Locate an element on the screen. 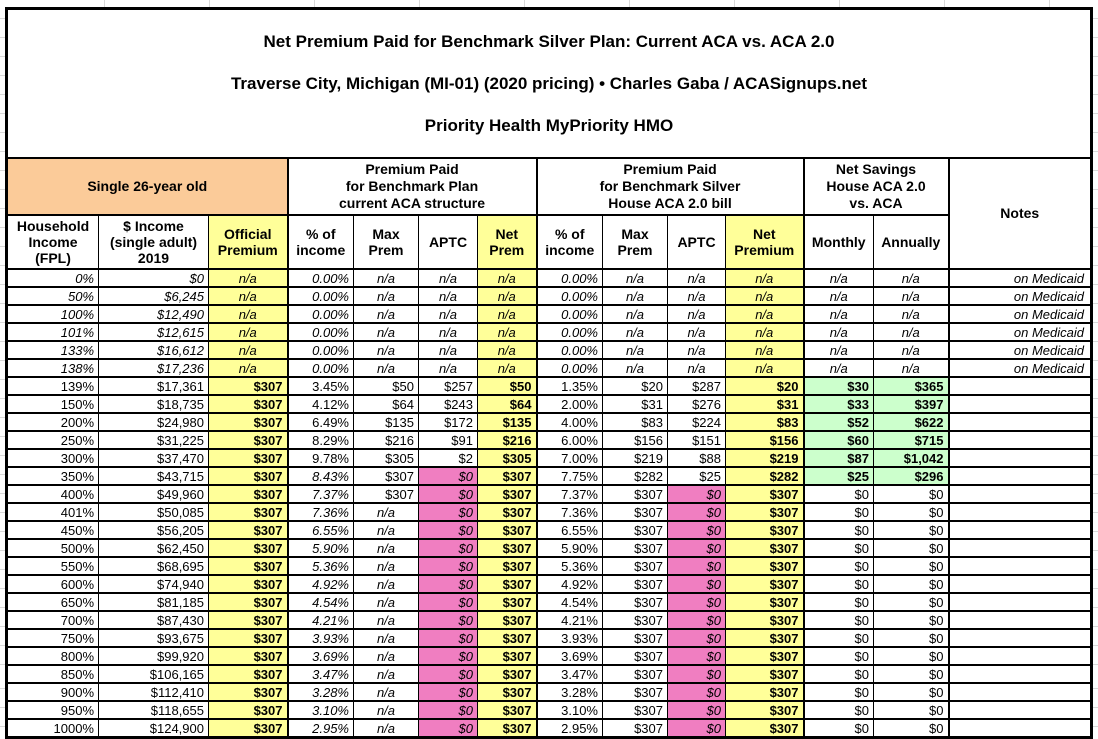 This screenshot has height=739, width=1098. cell-fpl: 100% is located at coordinates (52, 314).